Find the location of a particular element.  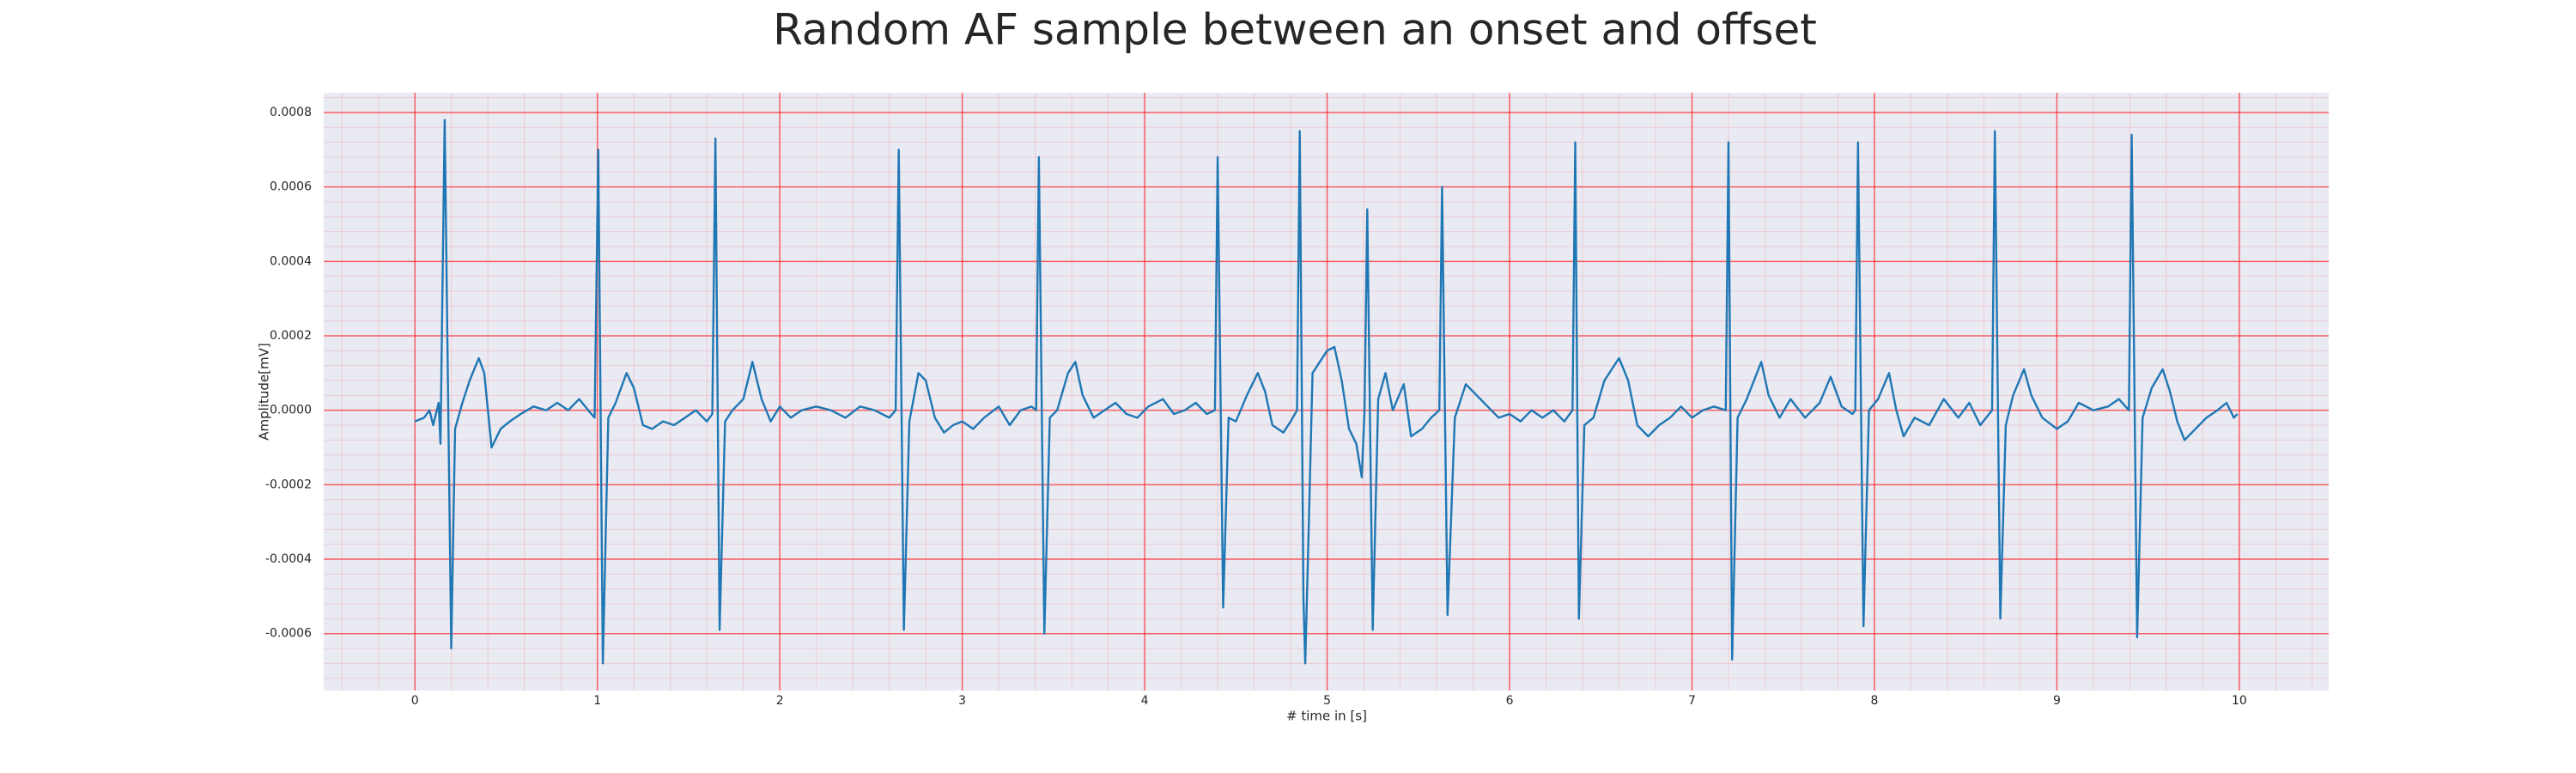

x-tick-label: 6 is located at coordinates (1510, 701).